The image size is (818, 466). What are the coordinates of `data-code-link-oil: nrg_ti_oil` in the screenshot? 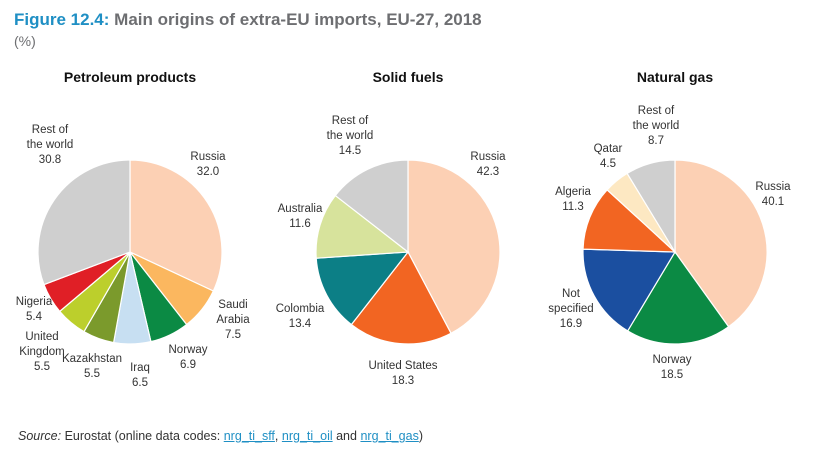 It's located at (307, 436).